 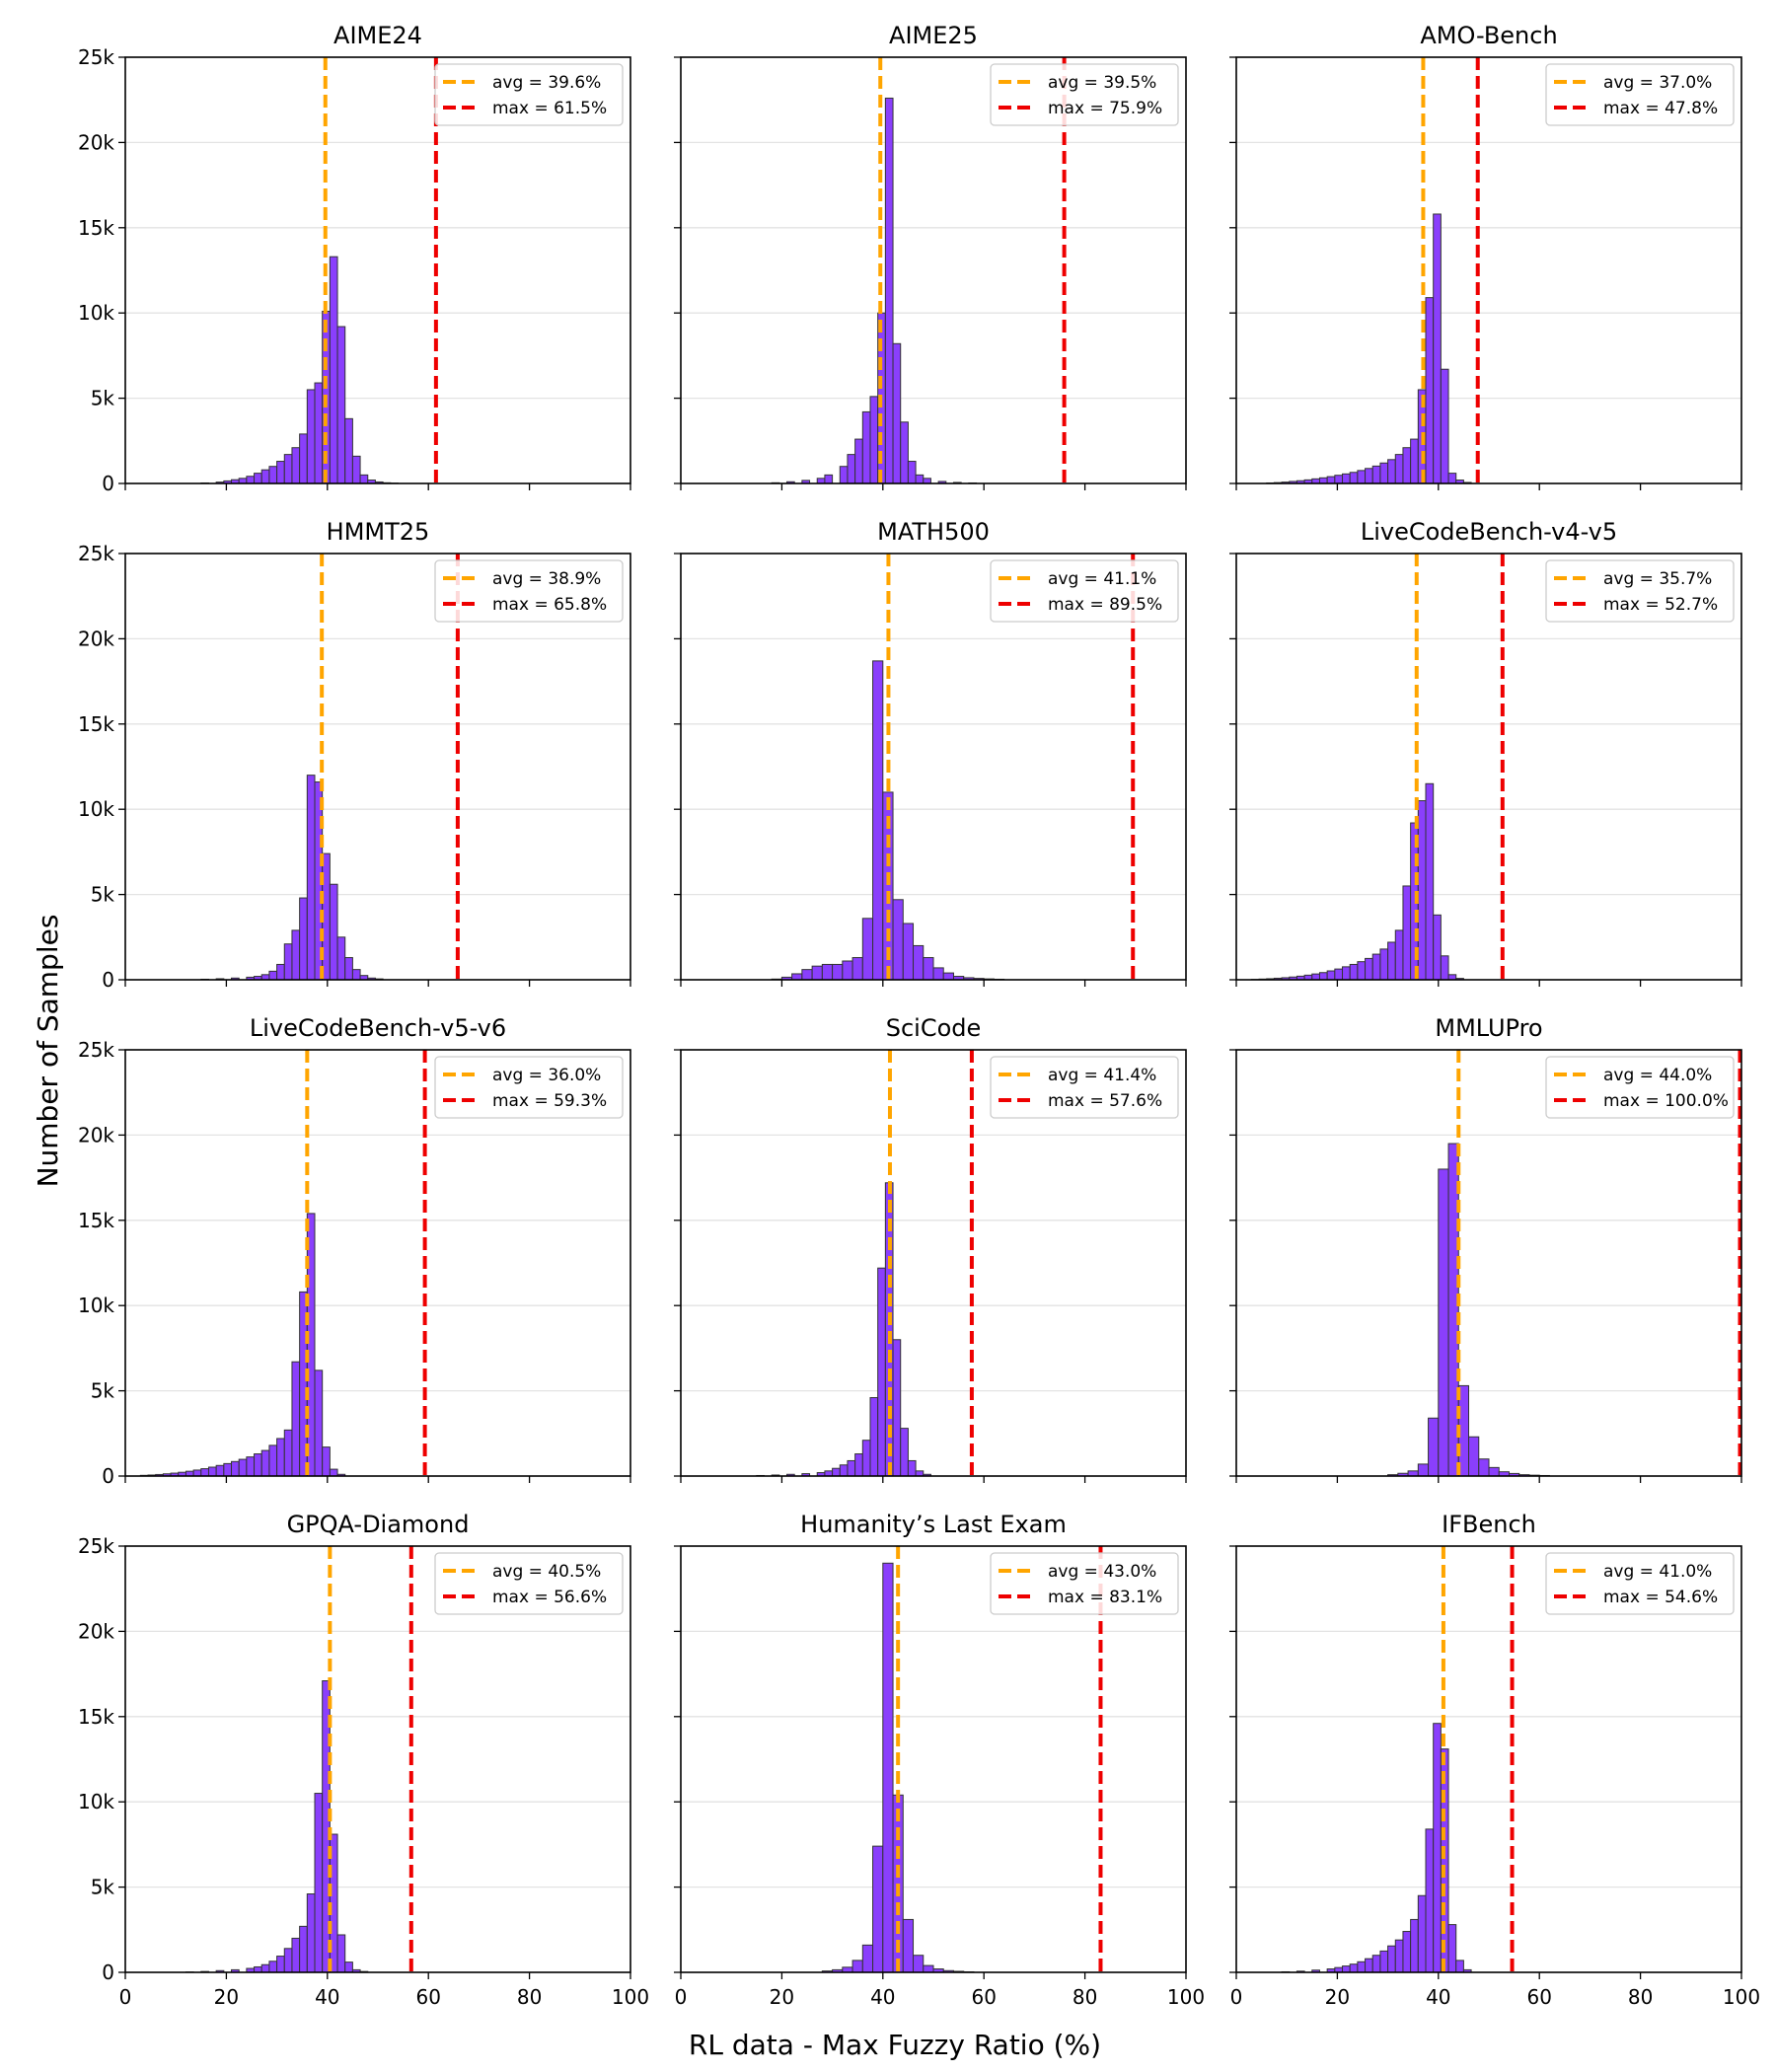 What do you see at coordinates (529, 1584) in the screenshot?
I see `legend: avg = 40.5% max = 56.6%` at bounding box center [529, 1584].